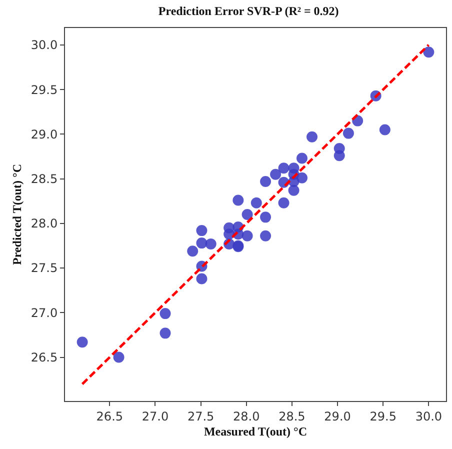 This screenshot has width=452, height=449. What do you see at coordinates (155, 416) in the screenshot?
I see `x-tick-label: 27.0` at bounding box center [155, 416].